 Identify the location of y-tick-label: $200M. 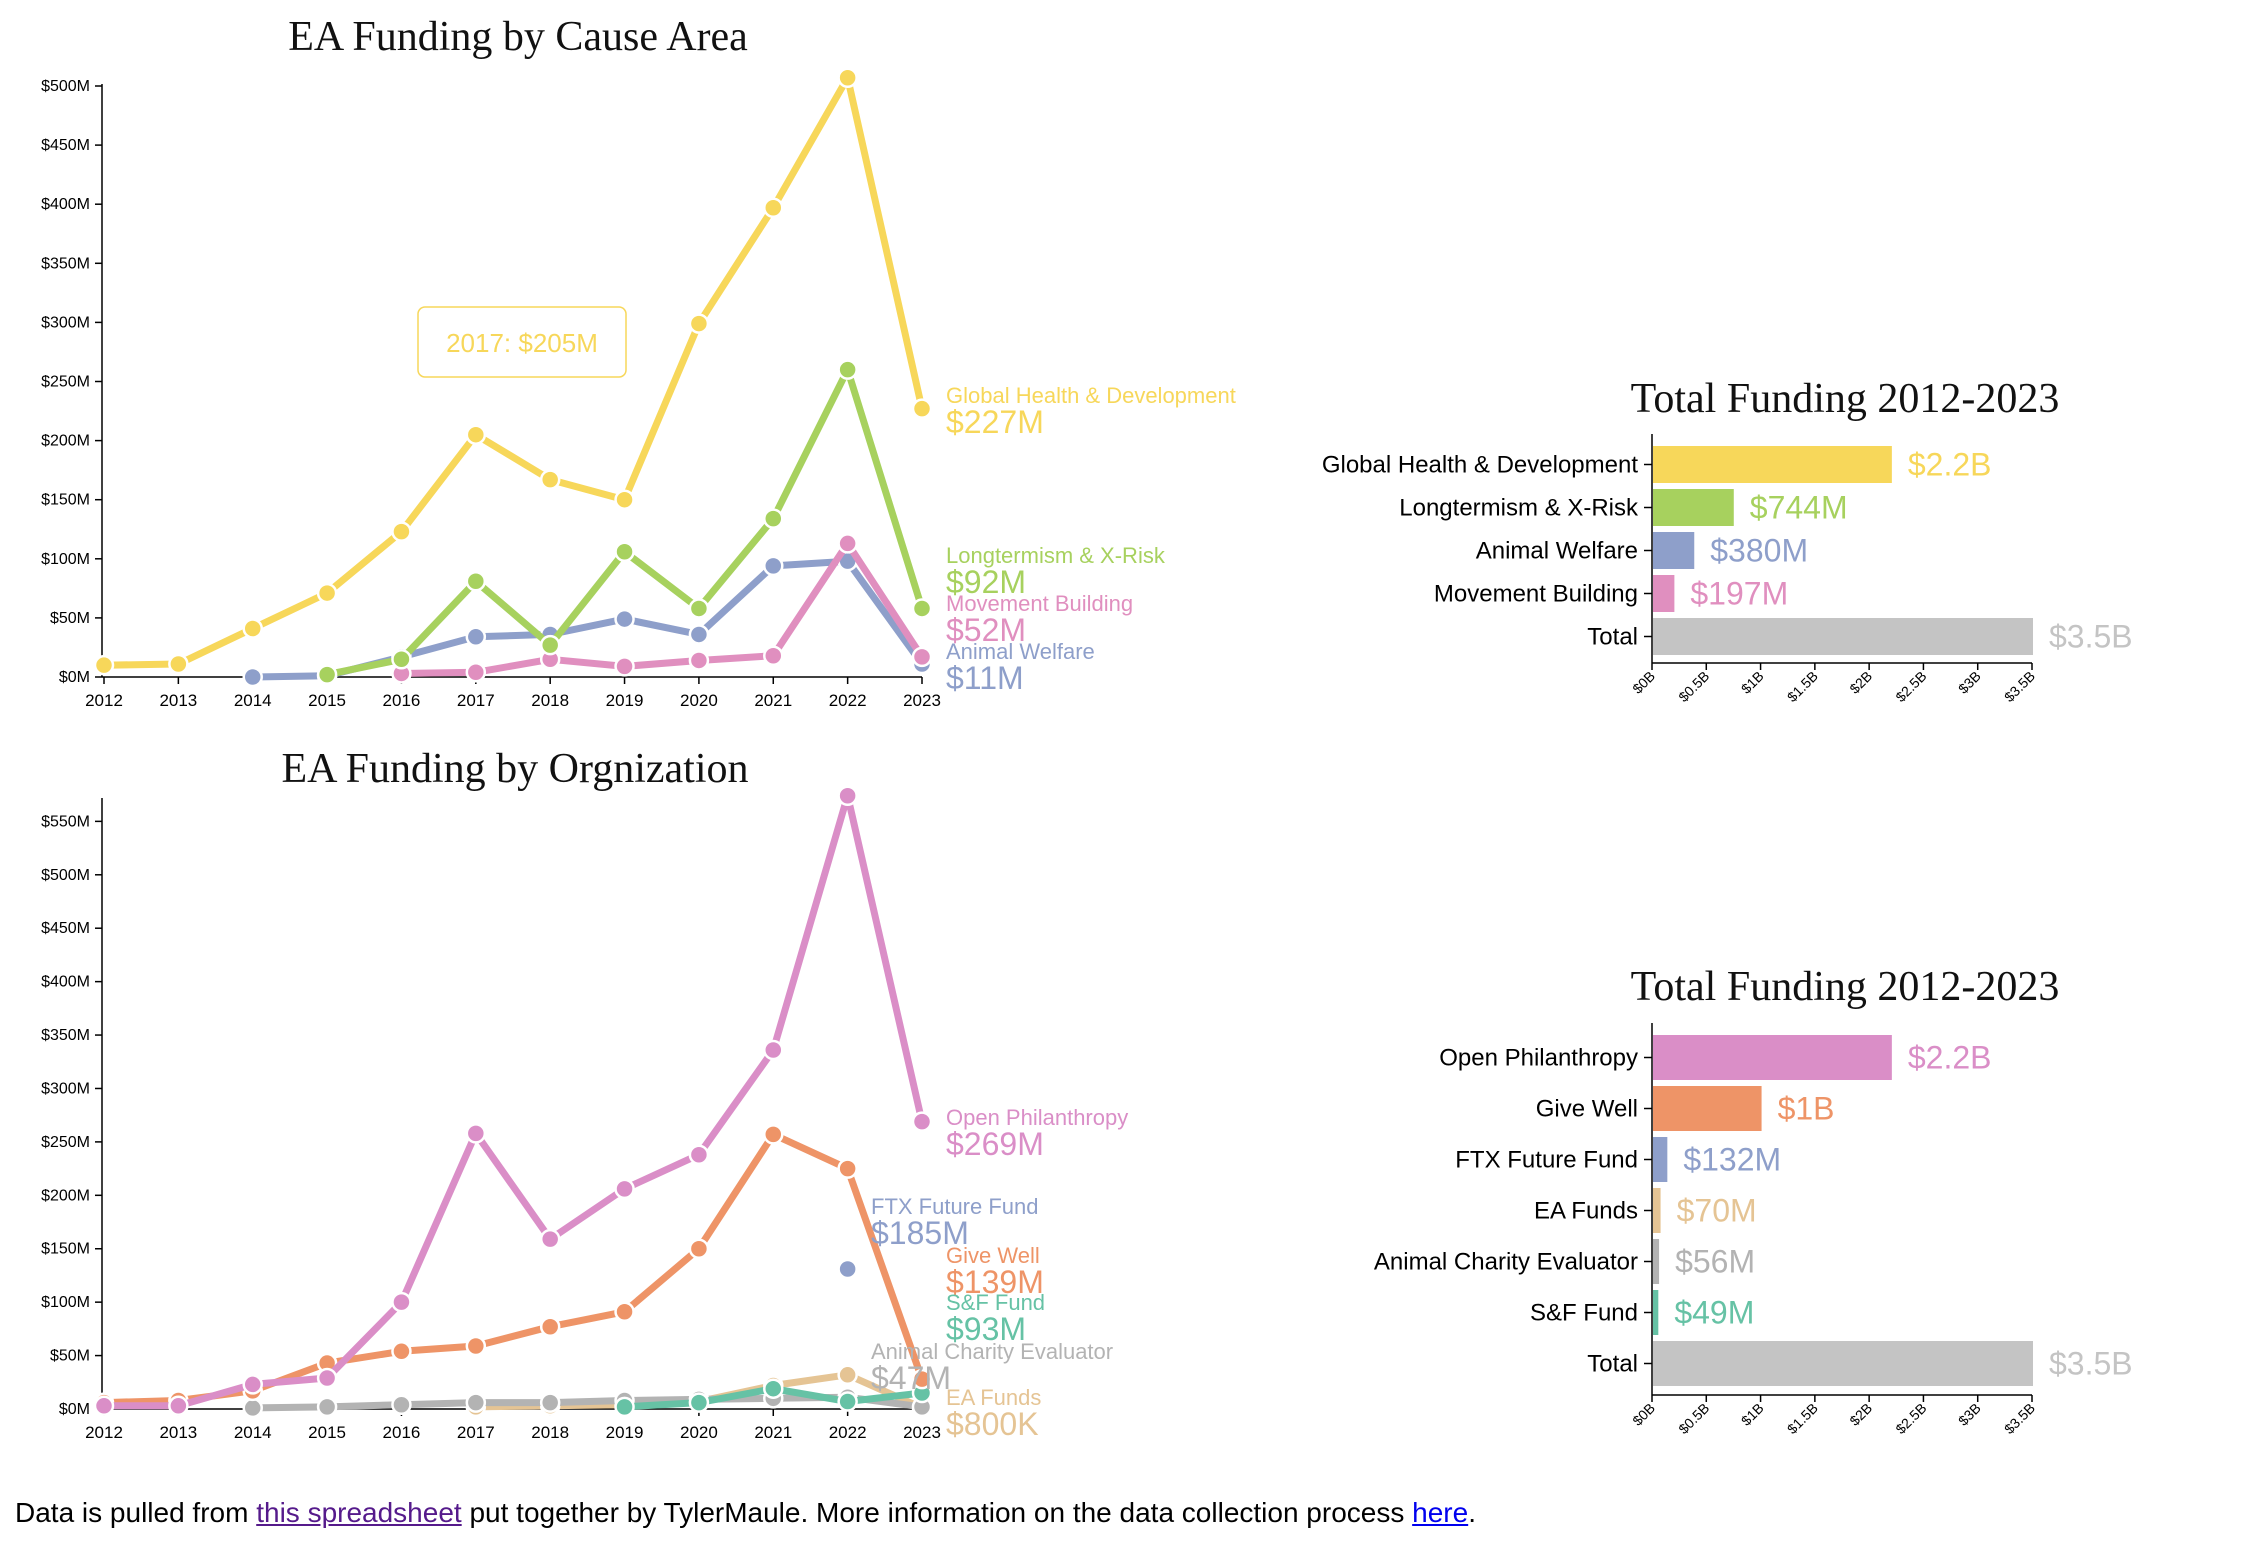
(65, 441).